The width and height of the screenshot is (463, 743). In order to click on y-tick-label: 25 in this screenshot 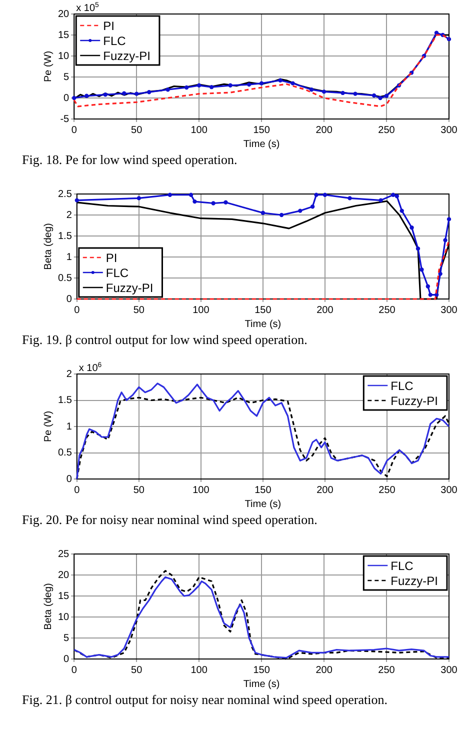, I will do `click(64, 554)`.